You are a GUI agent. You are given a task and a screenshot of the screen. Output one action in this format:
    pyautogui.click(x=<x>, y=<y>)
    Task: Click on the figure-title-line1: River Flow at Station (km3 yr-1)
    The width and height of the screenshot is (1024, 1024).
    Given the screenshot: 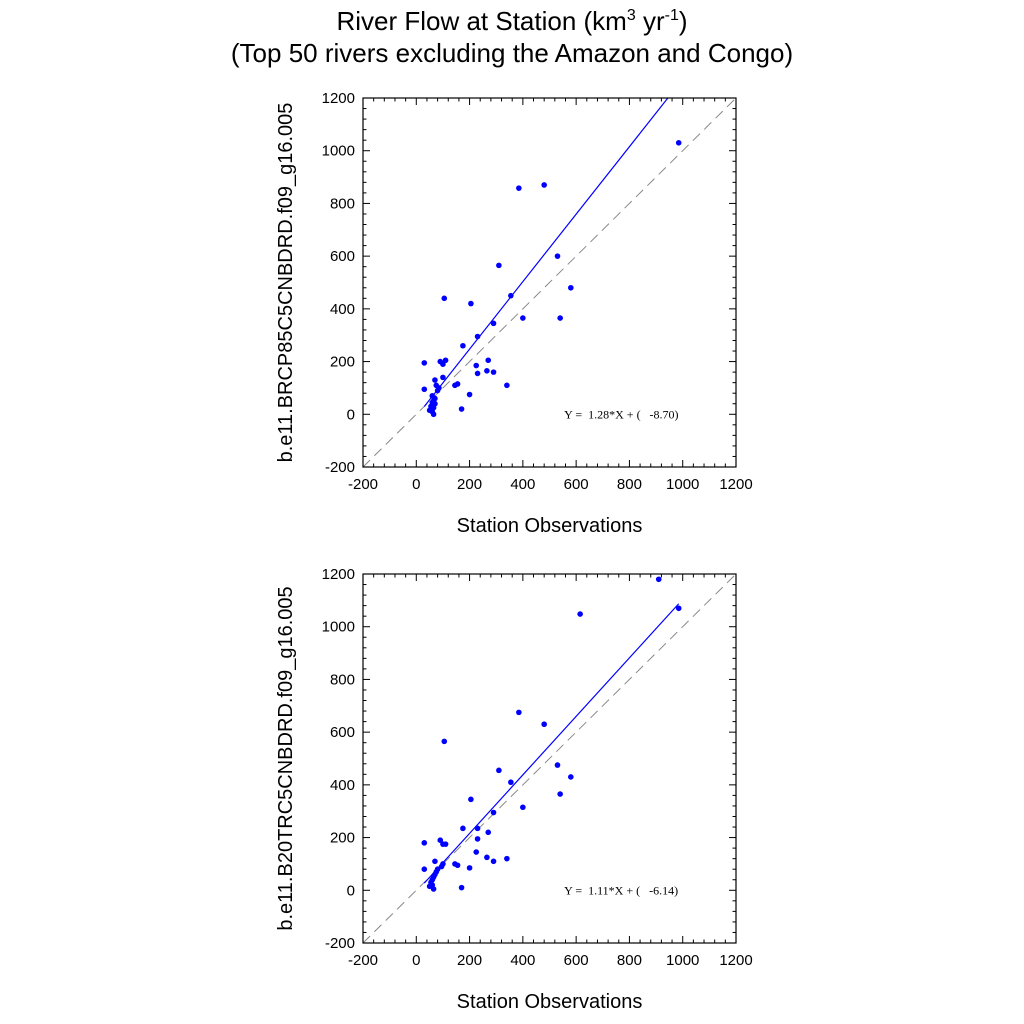 What is the action you would take?
    pyautogui.click(x=511, y=21)
    